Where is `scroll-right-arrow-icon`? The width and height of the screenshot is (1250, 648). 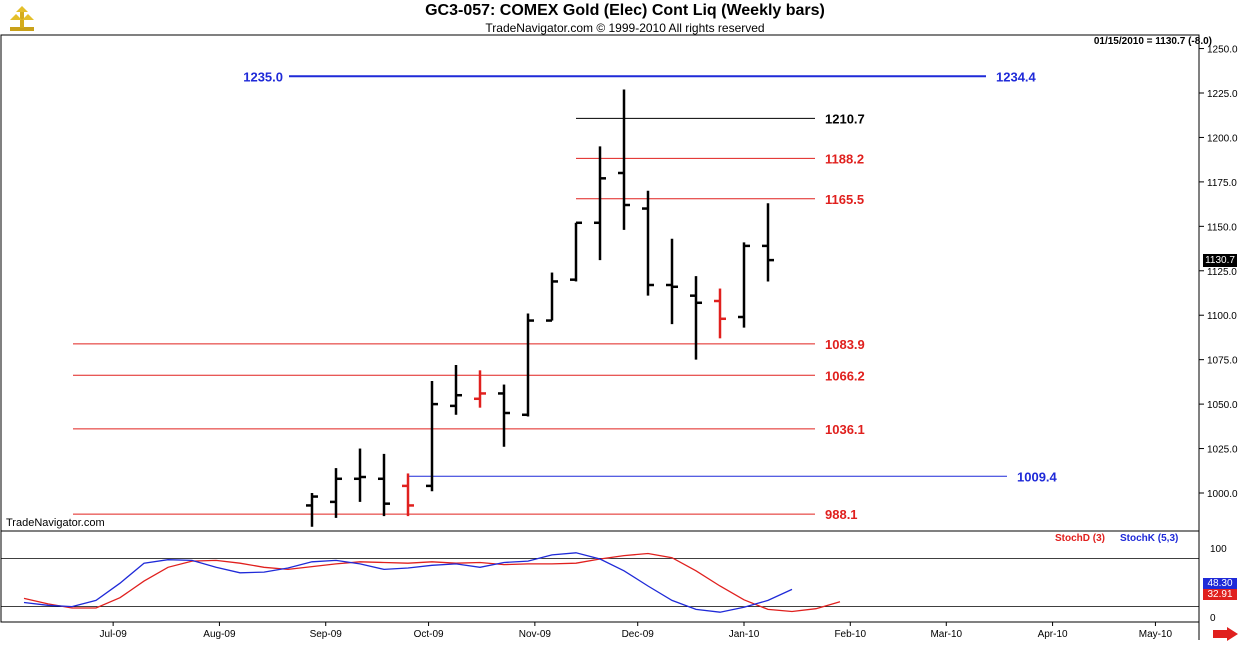 scroll-right-arrow-icon is located at coordinates (1226, 634).